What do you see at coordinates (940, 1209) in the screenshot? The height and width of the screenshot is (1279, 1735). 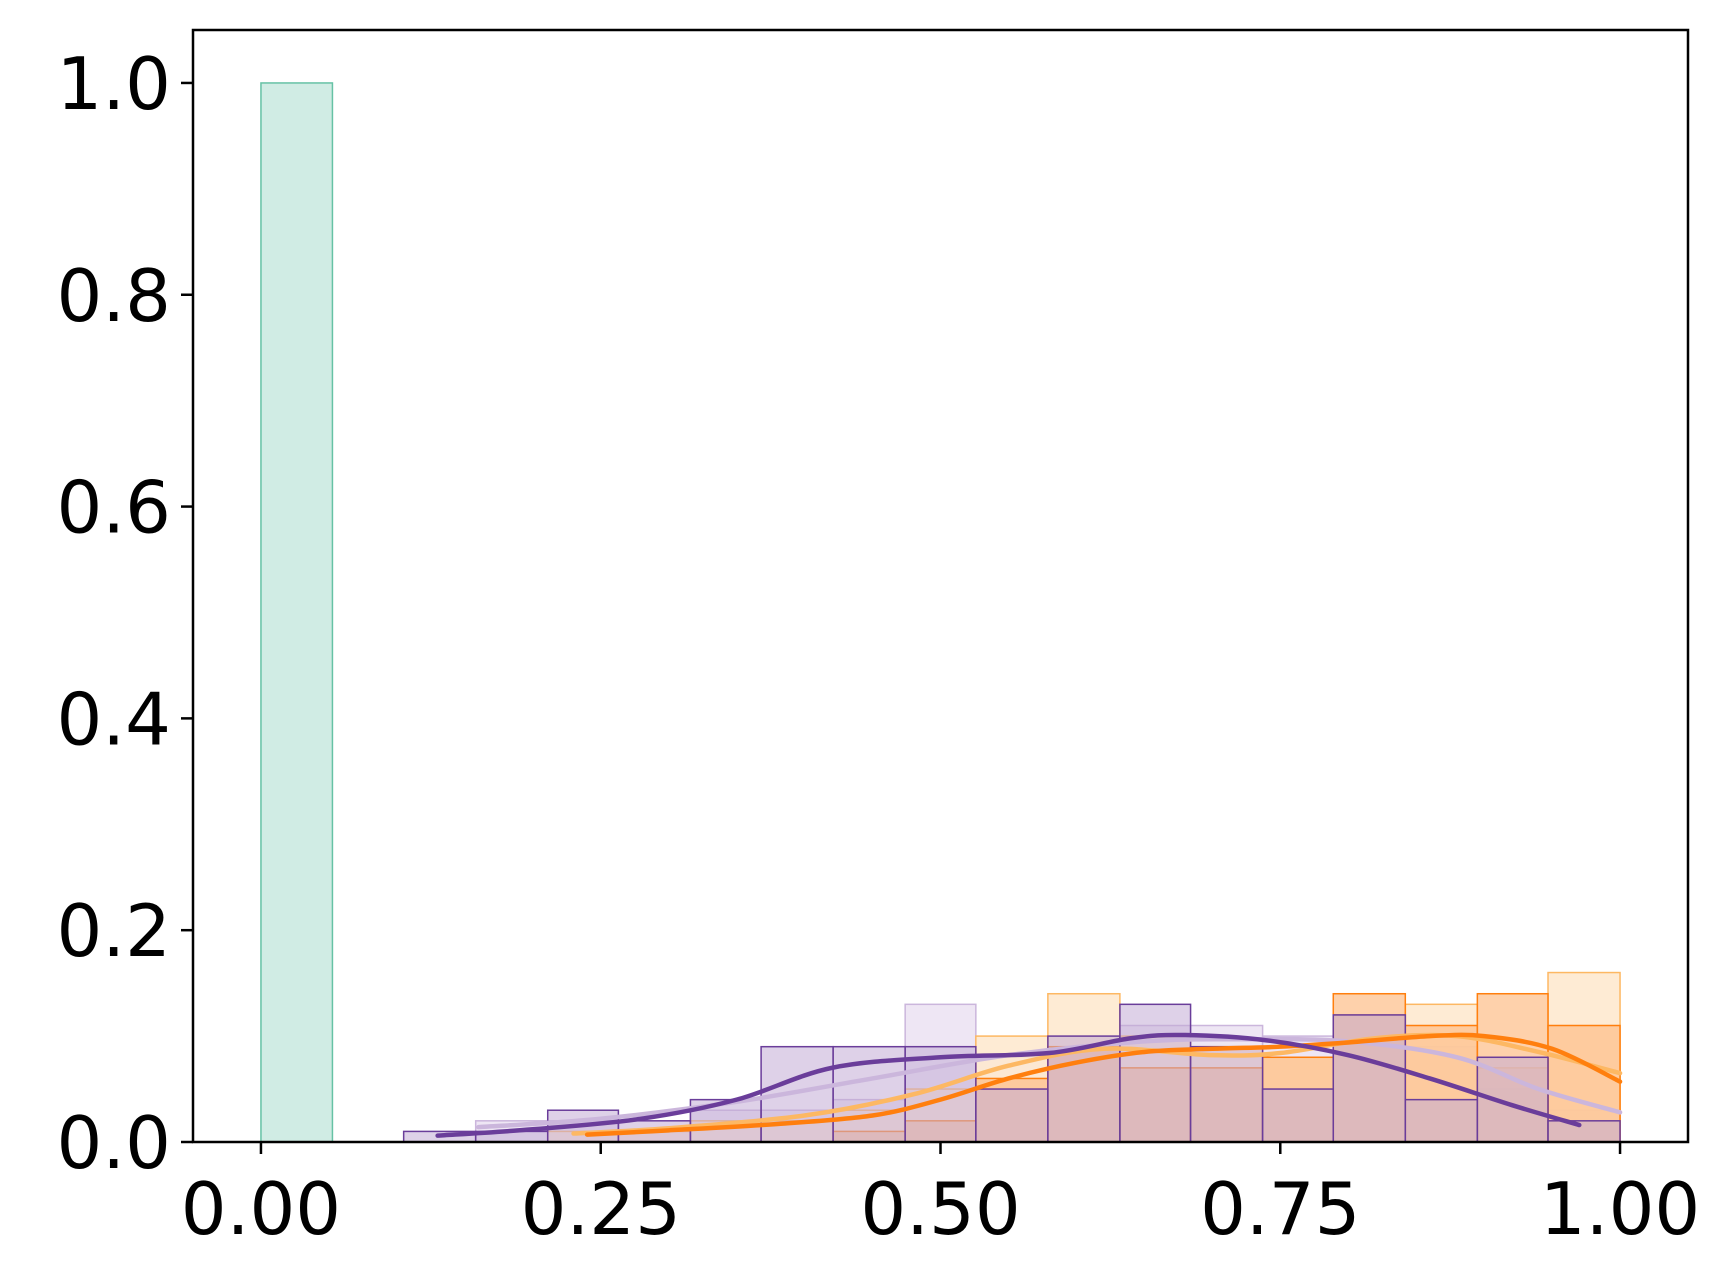 I see `x-tick-label: 0.50` at bounding box center [940, 1209].